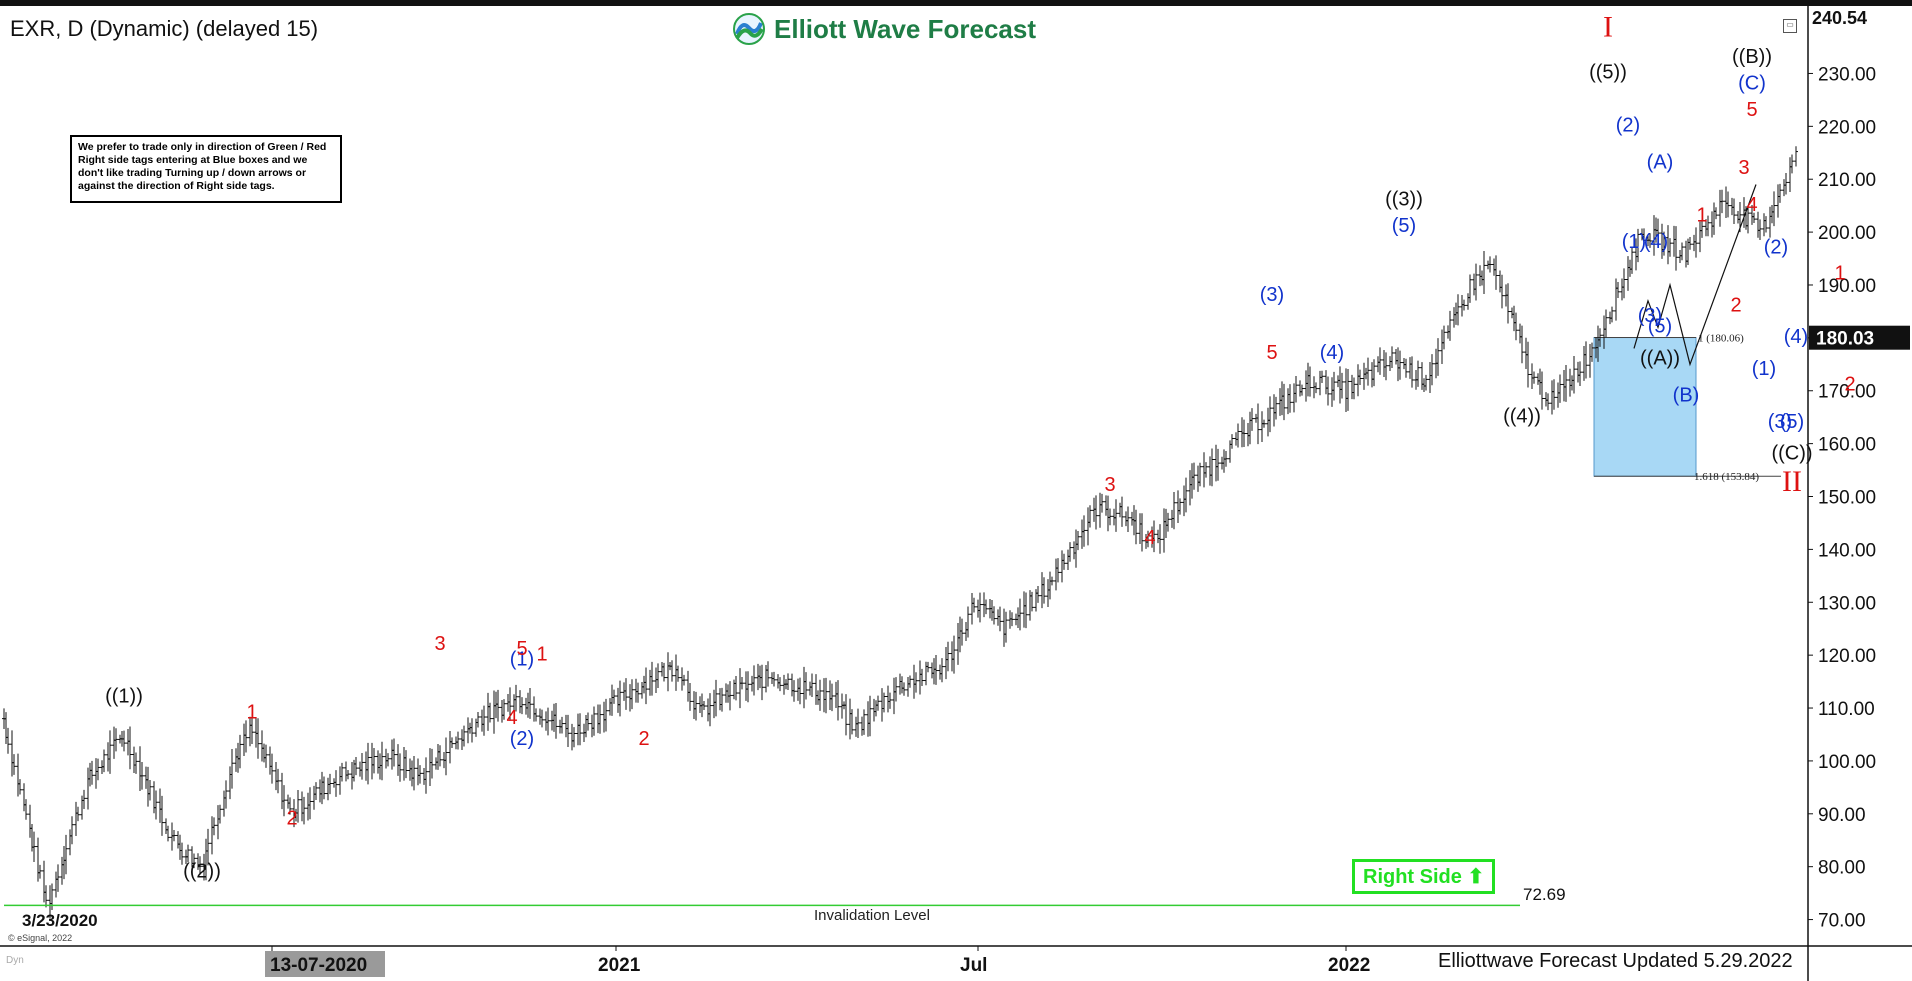  Describe the element at coordinates (1645, 407) in the screenshot. I see `blue-box` at that location.